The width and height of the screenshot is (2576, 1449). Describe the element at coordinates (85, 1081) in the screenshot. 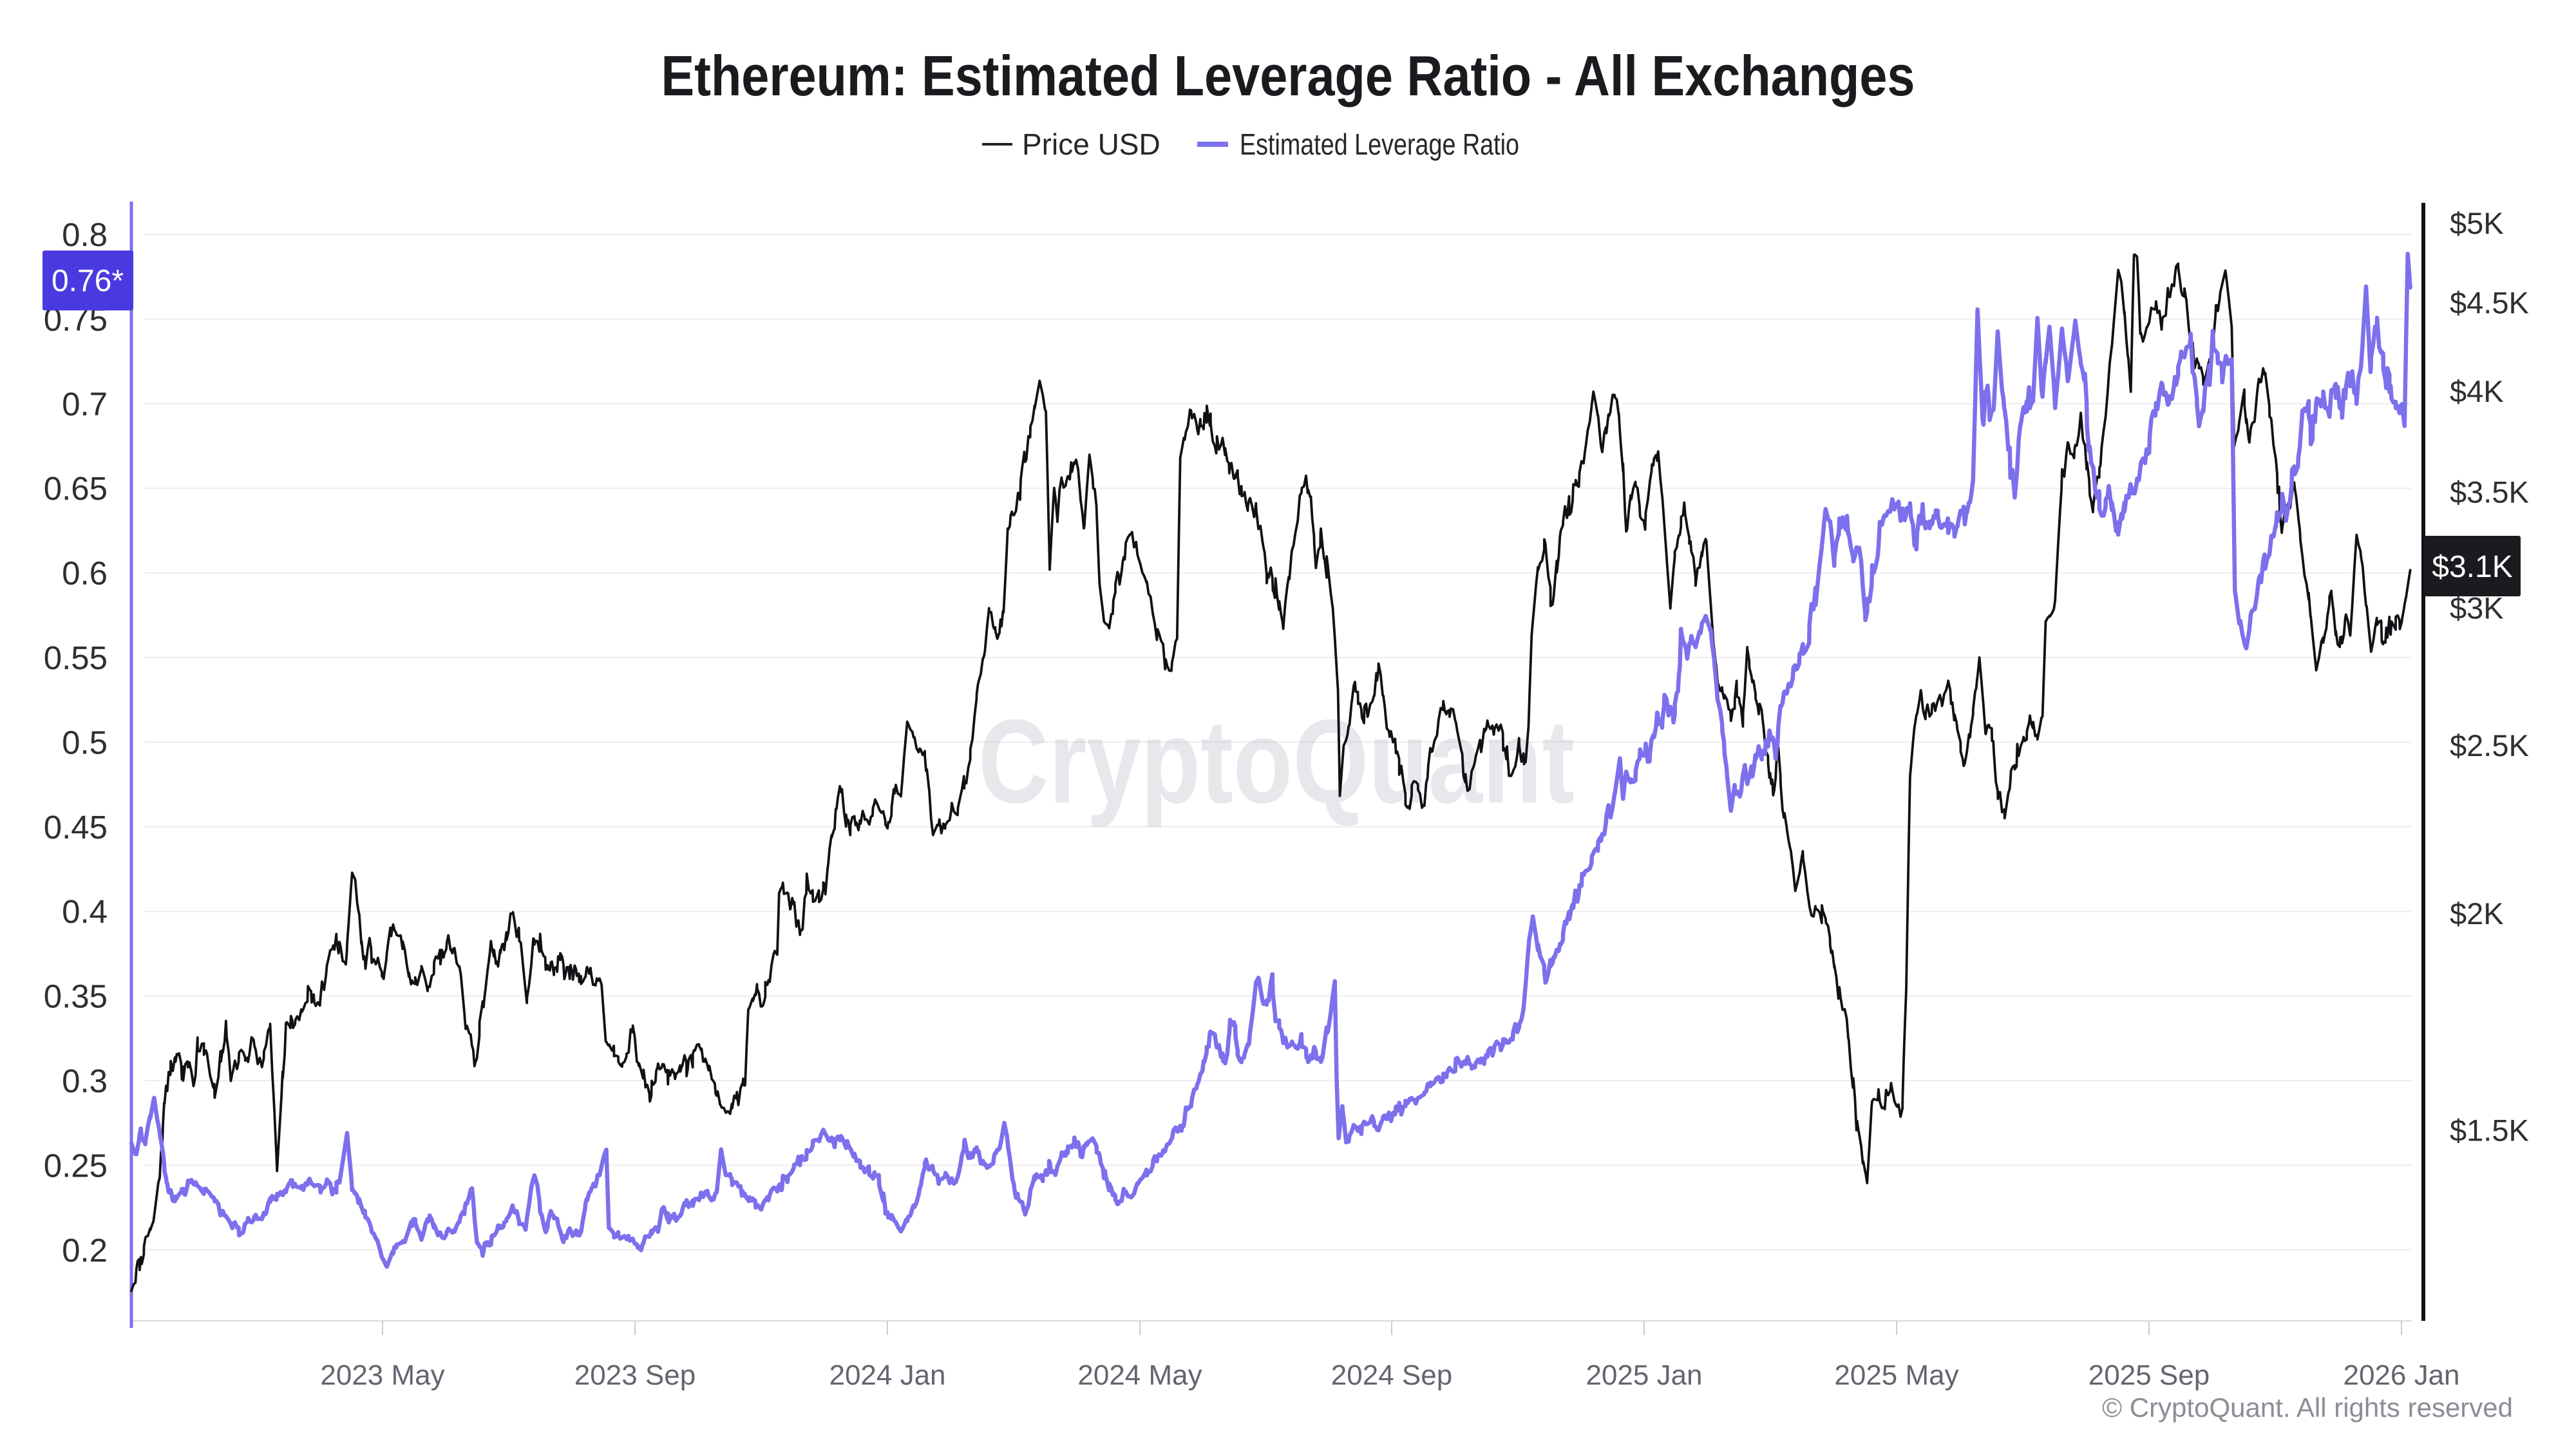

I see `svg-text: 0.3` at that location.